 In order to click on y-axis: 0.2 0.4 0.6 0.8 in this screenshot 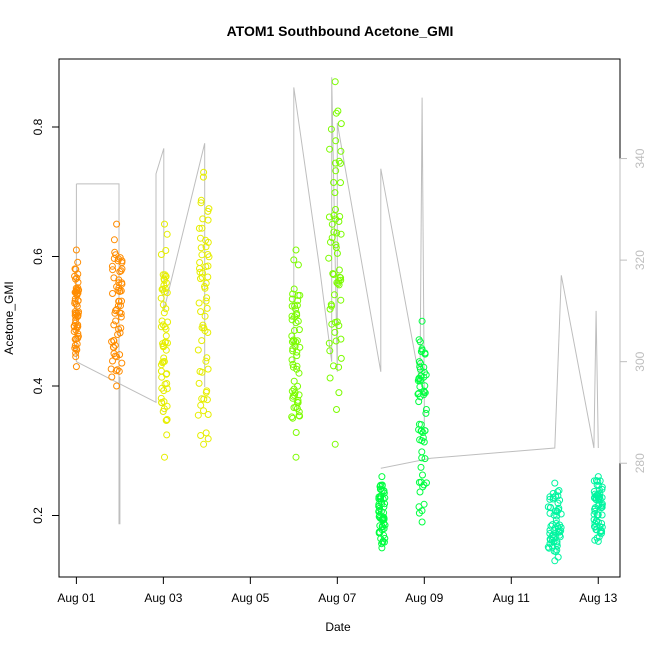, I will do `click(45, 321)`.